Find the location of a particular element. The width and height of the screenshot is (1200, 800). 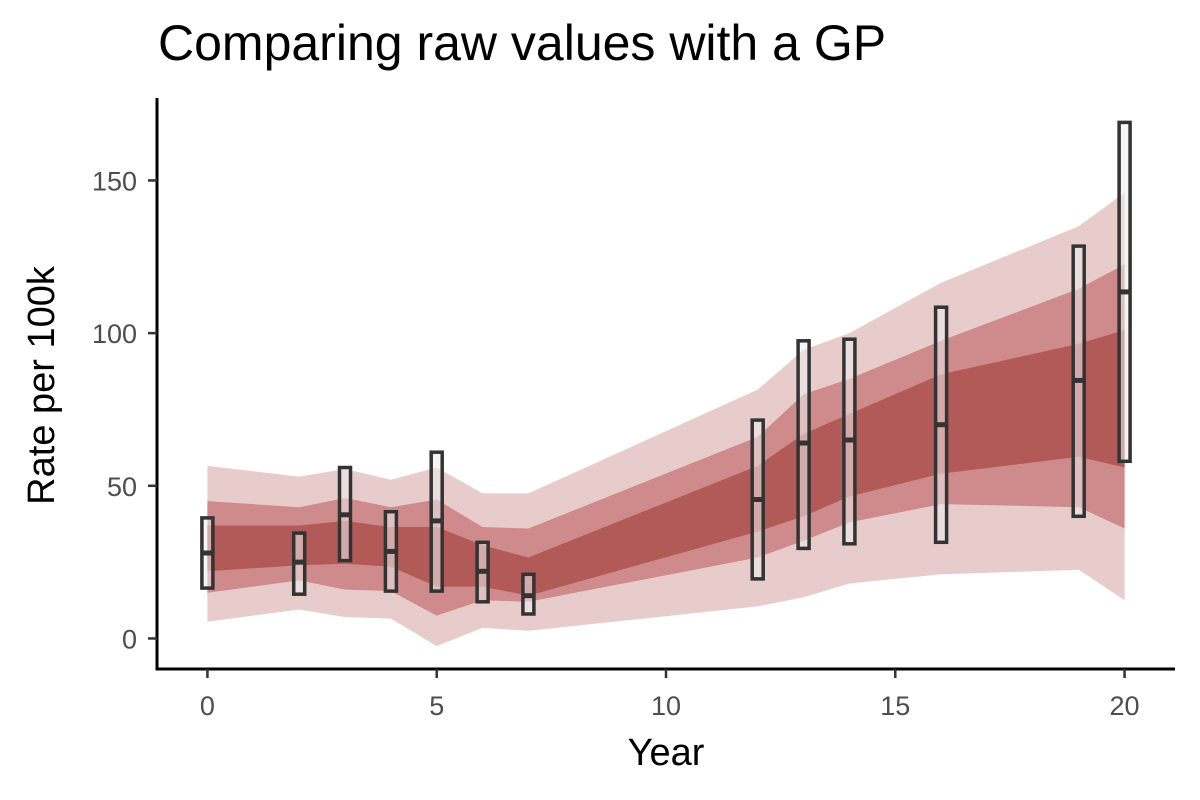

x-tick-label: 15 is located at coordinates (895, 706).